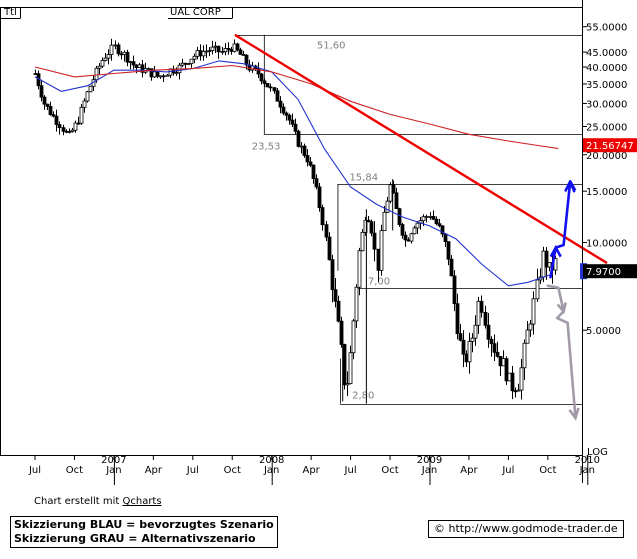 The height and width of the screenshot is (559, 637). Describe the element at coordinates (266, 147) in the screenshot. I see `level-label: 23,53` at that location.